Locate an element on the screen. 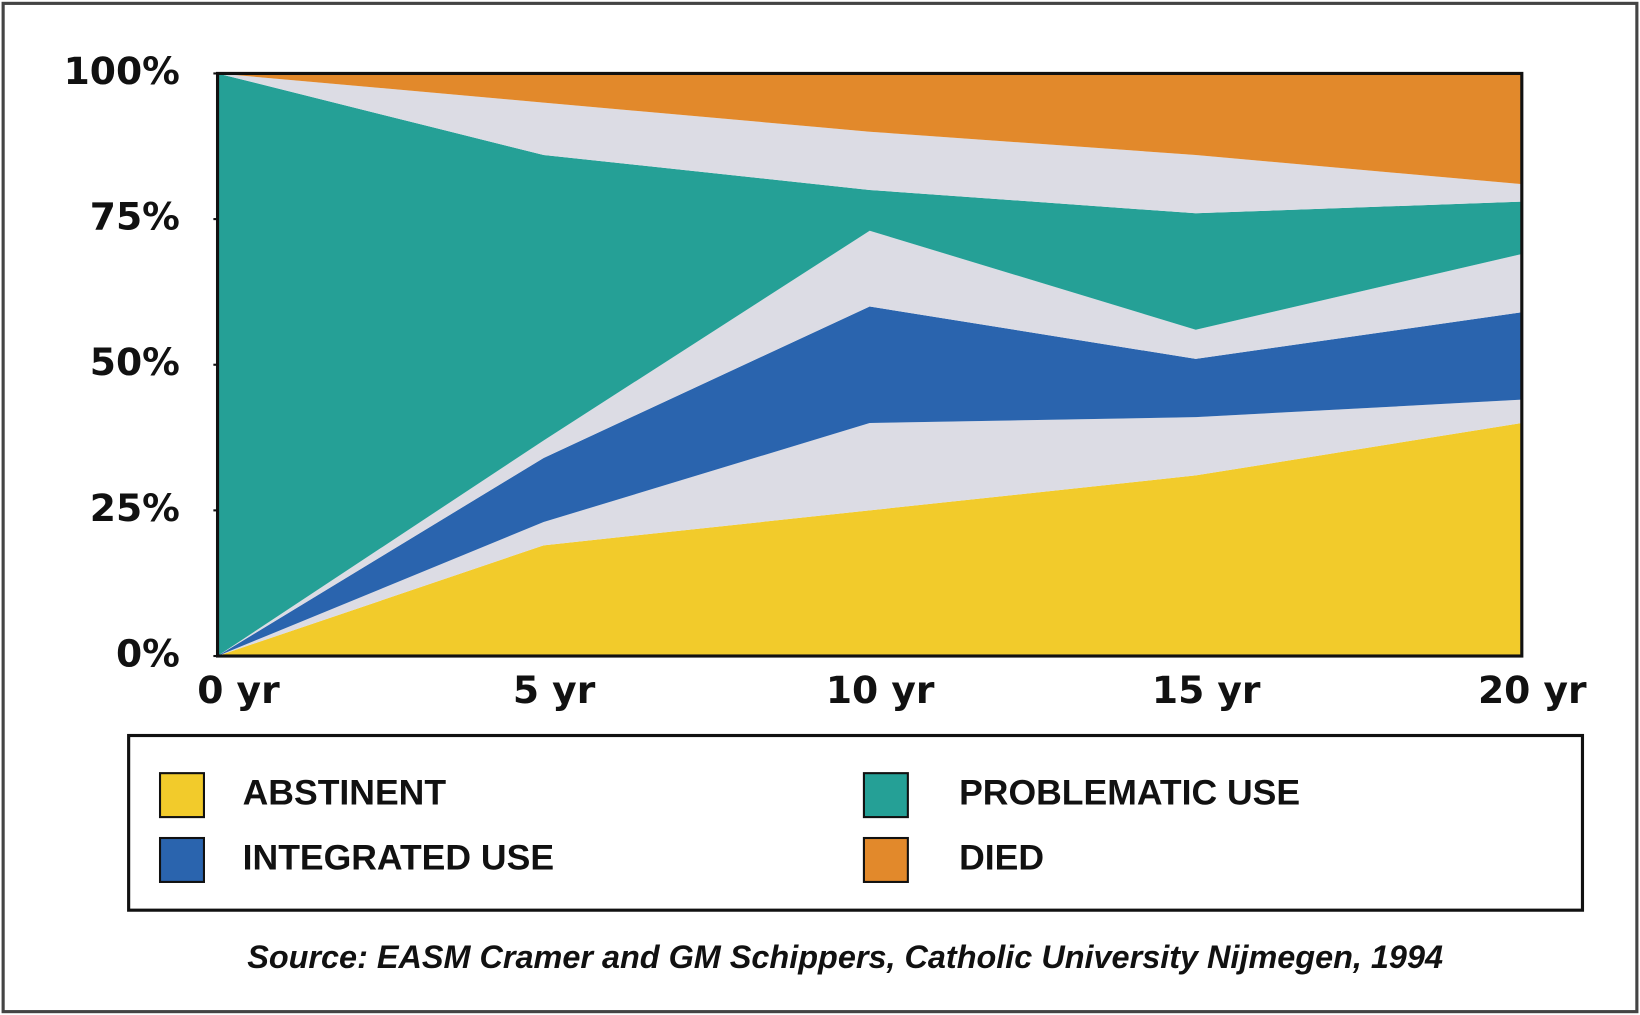  x-tick-label: 10 yr is located at coordinates (880, 690).